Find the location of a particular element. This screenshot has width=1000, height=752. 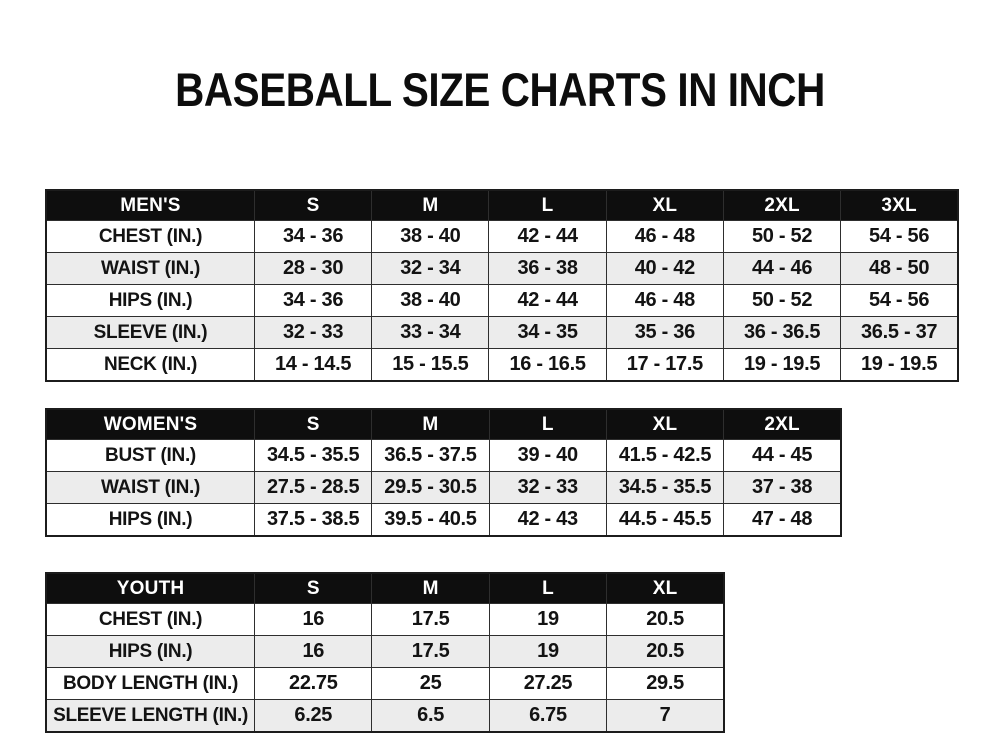

womens-size-col-header: S is located at coordinates (313, 424).